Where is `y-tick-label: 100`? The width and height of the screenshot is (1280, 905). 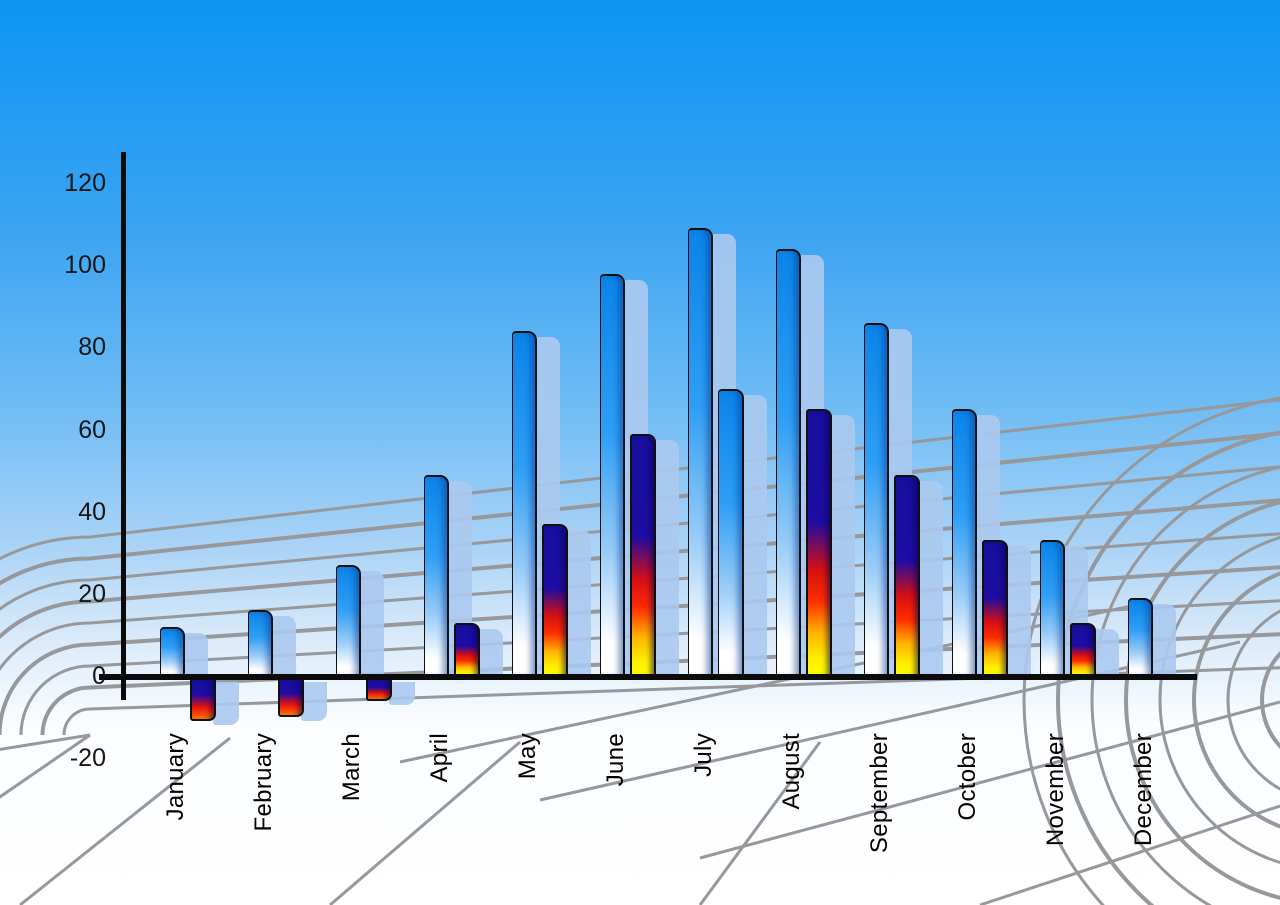
y-tick-label: 100 is located at coordinates (85, 265).